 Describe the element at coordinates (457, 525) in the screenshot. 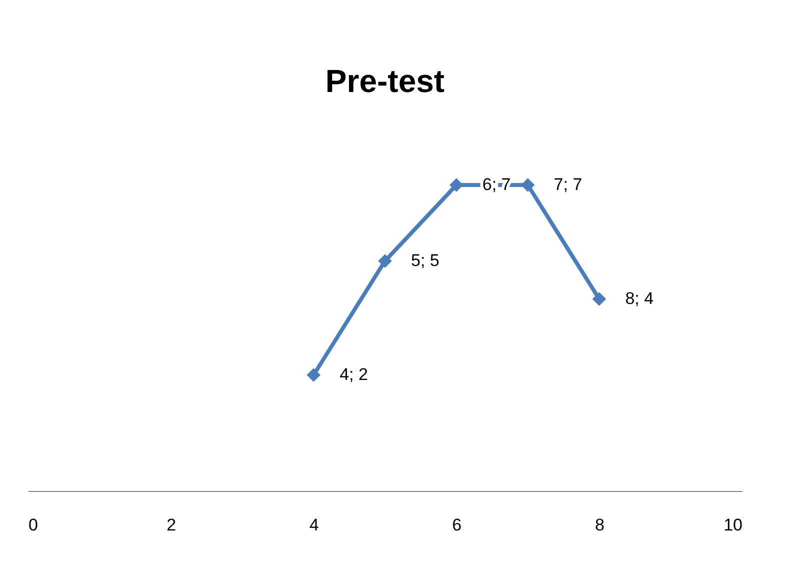

I see `x-tick-label: 6` at that location.